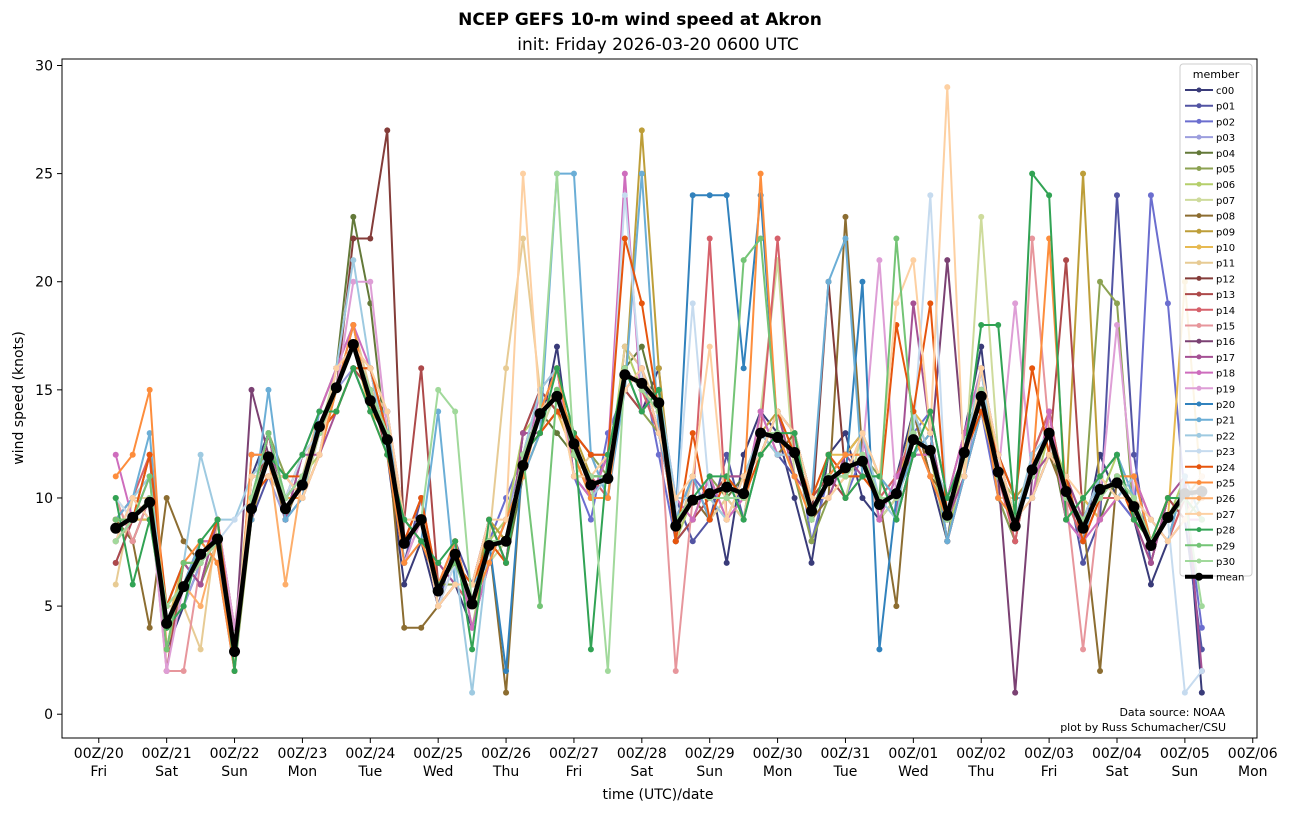 Image resolution: width=1290 pixels, height=816 pixels. Describe the element at coordinates (1199, 357) in the screenshot. I see `legend-marker-p17` at that location.